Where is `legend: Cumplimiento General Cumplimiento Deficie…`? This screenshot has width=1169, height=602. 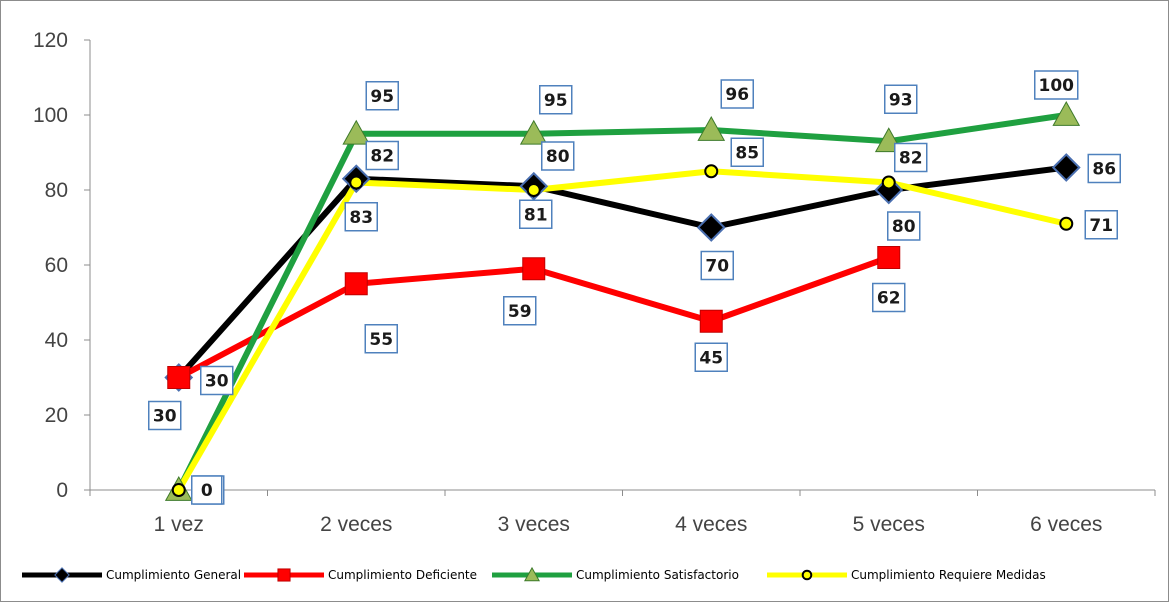 legend: Cumplimiento General Cumplimiento Deficie… is located at coordinates (534, 574).